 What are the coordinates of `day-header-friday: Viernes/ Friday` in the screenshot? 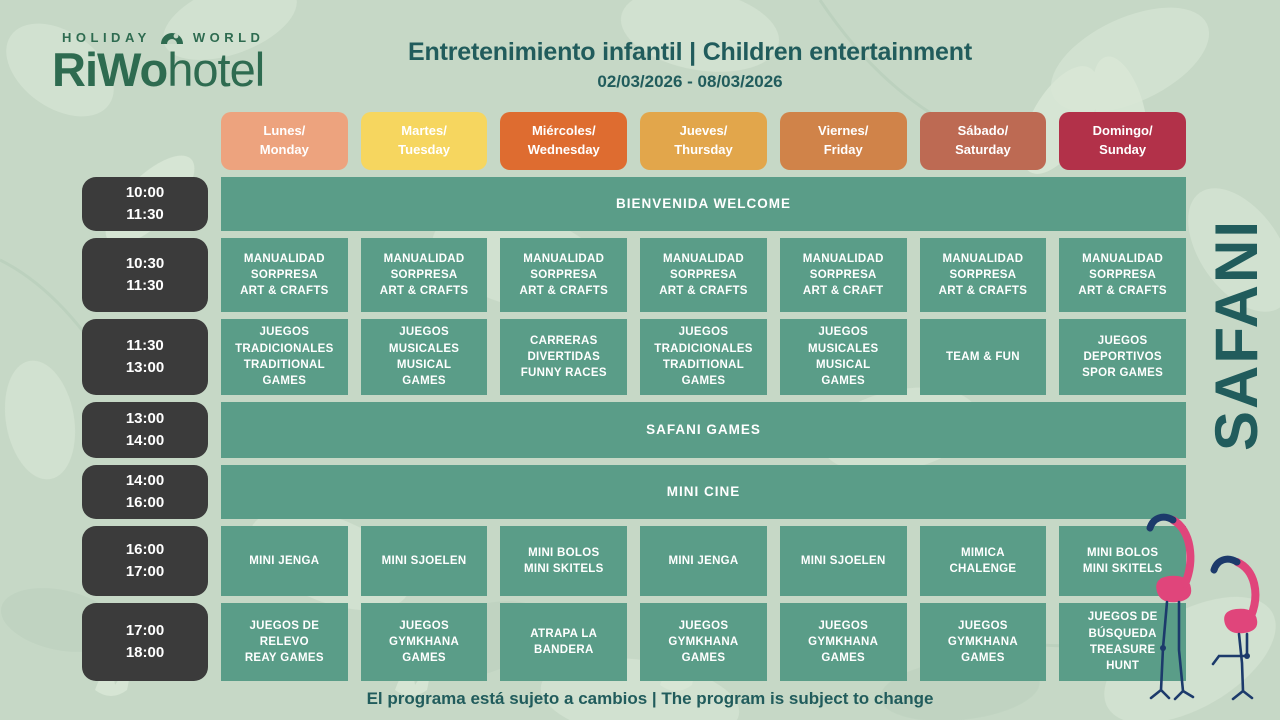 It's located at (843, 141).